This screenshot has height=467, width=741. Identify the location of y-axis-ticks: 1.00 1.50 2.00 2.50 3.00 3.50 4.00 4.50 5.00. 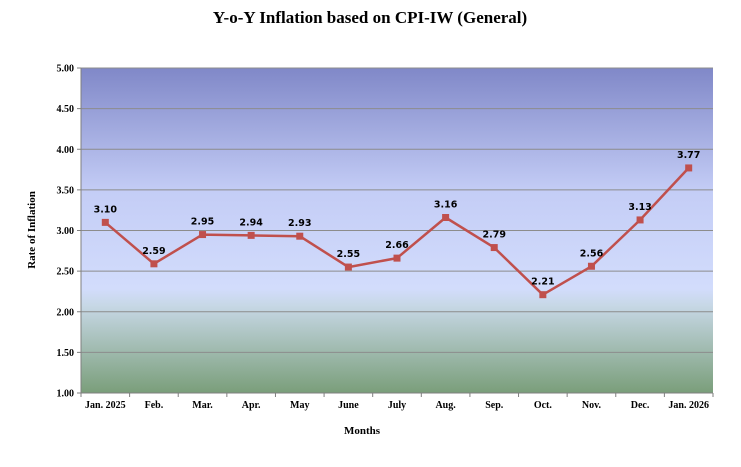
(69, 232).